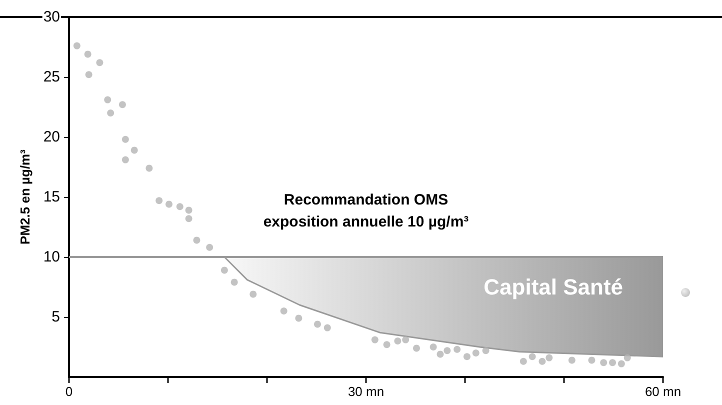 This screenshot has width=722, height=405. I want to click on y-tick-label: 25, so click(51, 77).